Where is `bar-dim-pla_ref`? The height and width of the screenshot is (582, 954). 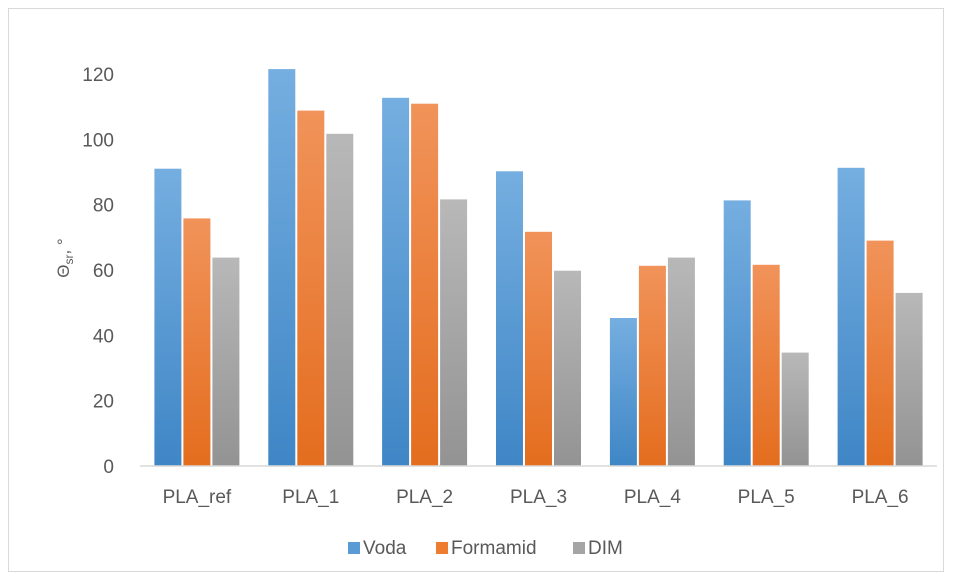 bar-dim-pla_ref is located at coordinates (226, 361).